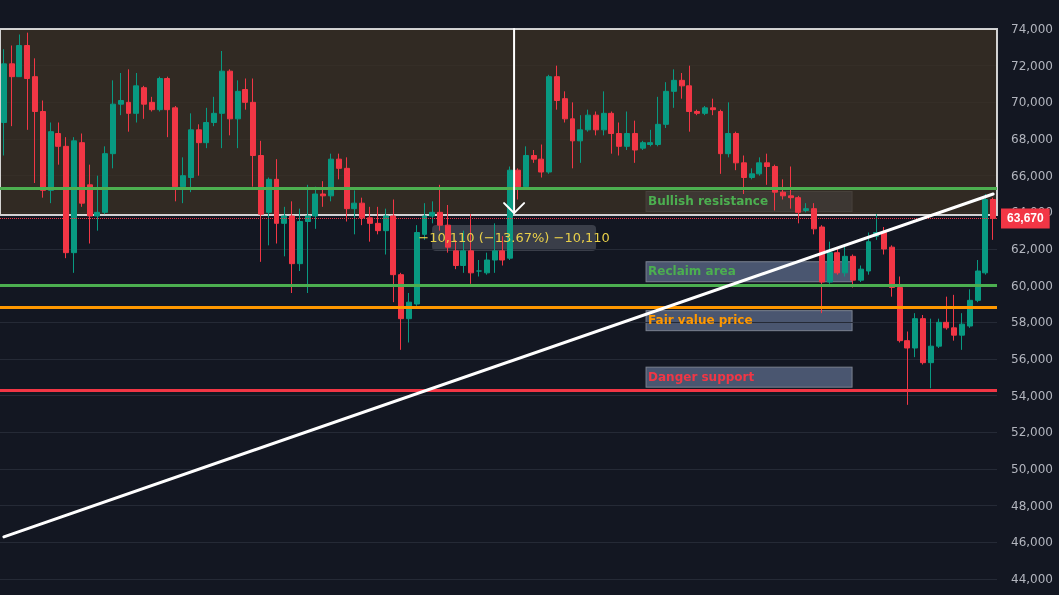 This screenshot has height=595, width=1059. What do you see at coordinates (1032, 505) in the screenshot?
I see `y-tick-label: 48,000` at bounding box center [1032, 505].